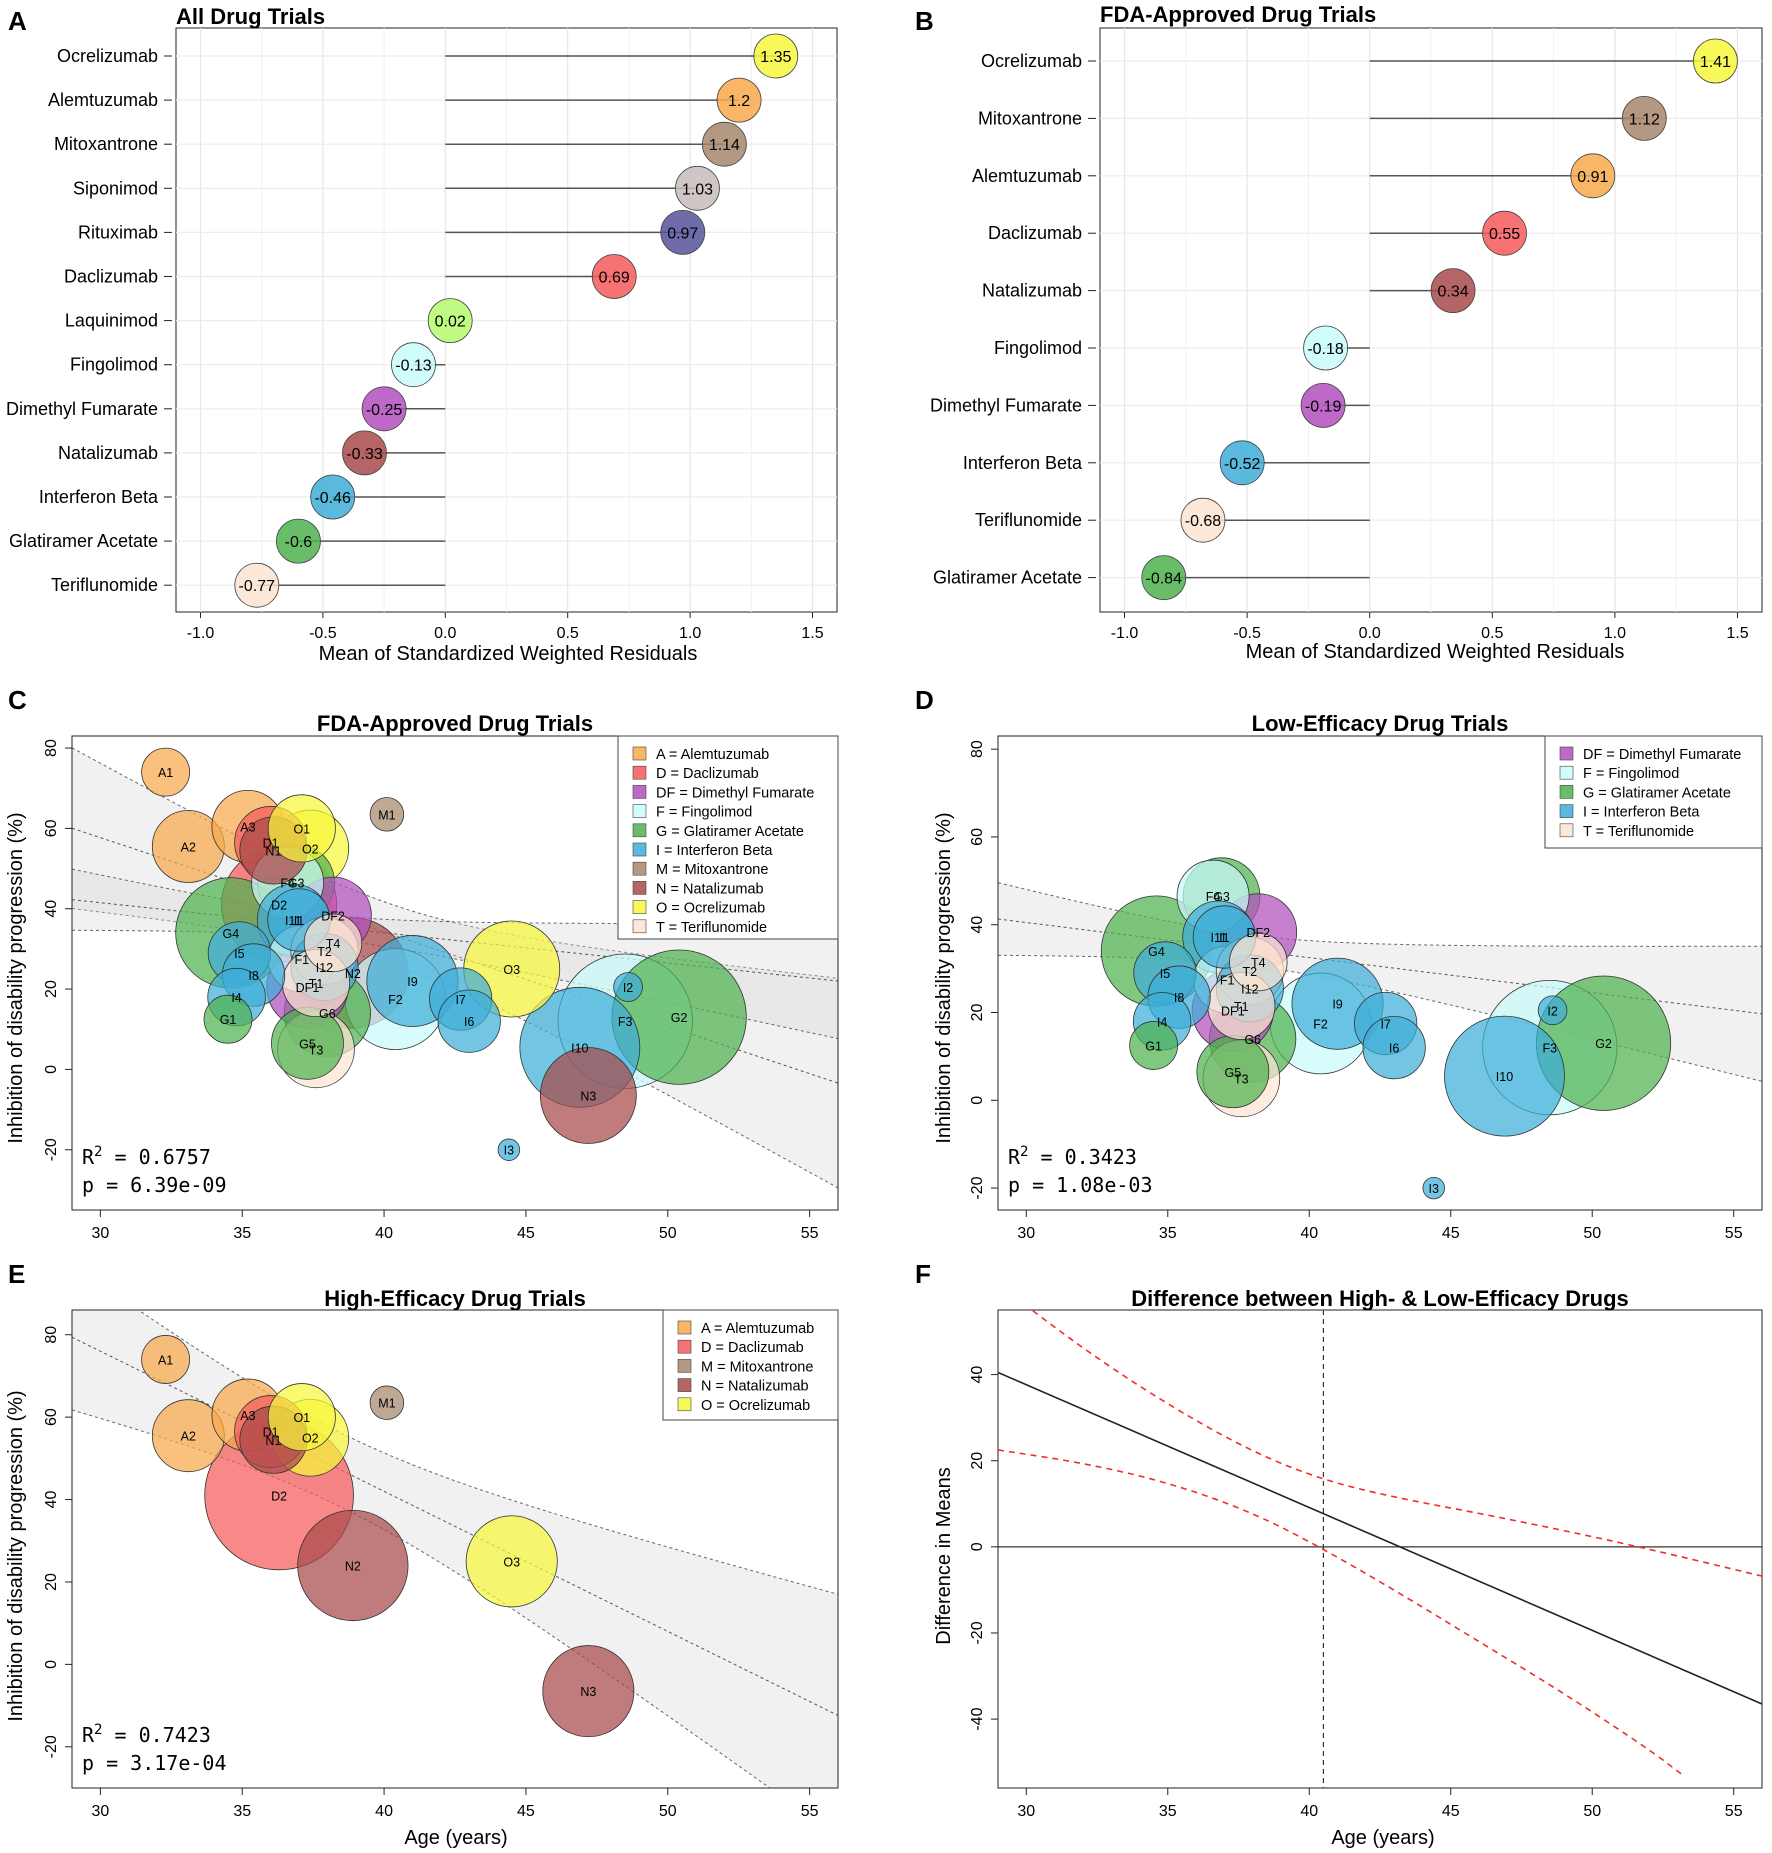 Image resolution: width=1772 pixels, height=1853 pixels. I want to click on bubble-i6, so click(469, 1021).